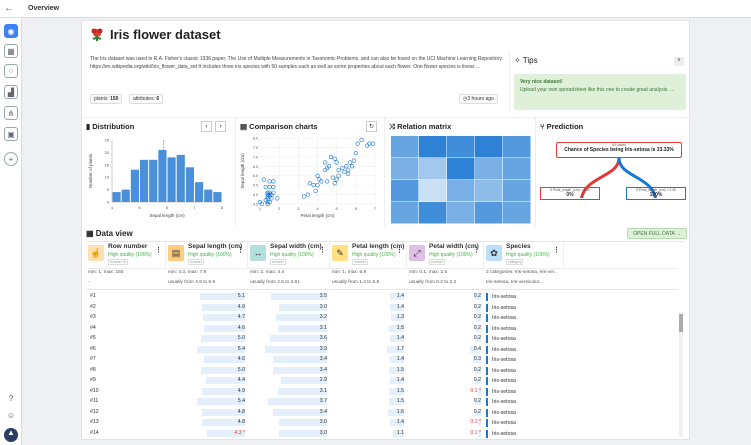  Describe the element at coordinates (11, 113) in the screenshot. I see `graph-icon: ⋔` at that location.